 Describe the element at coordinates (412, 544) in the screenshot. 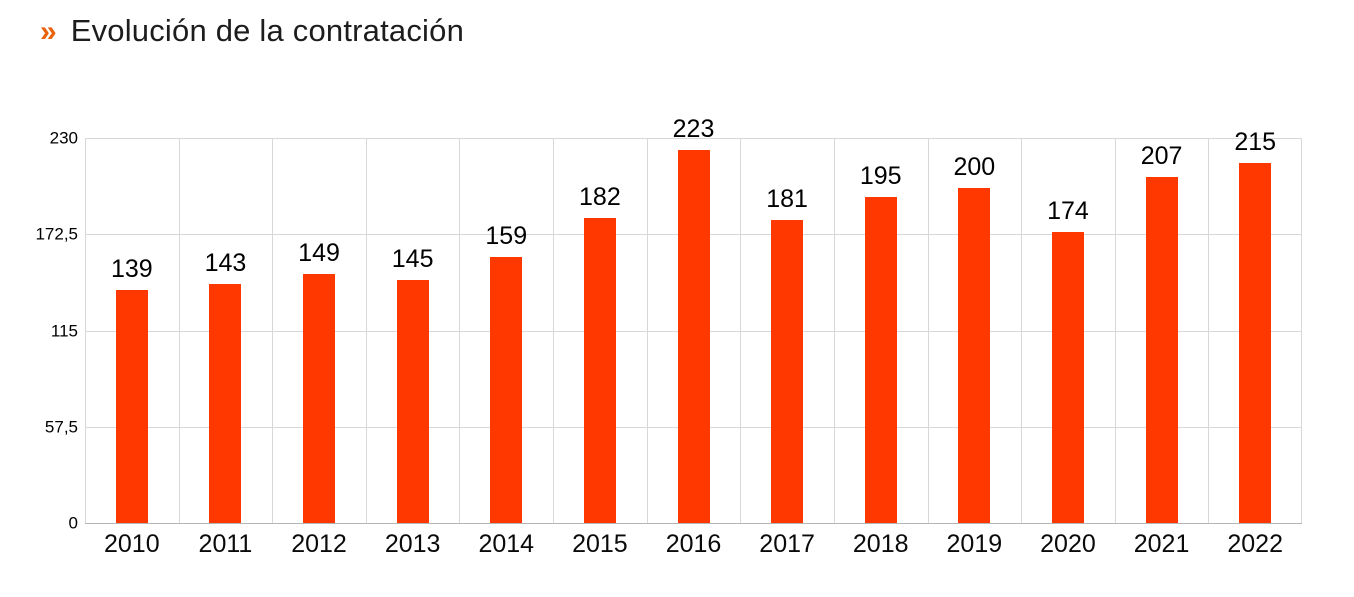

I see `x-axis-tick-label: 2013` at that location.